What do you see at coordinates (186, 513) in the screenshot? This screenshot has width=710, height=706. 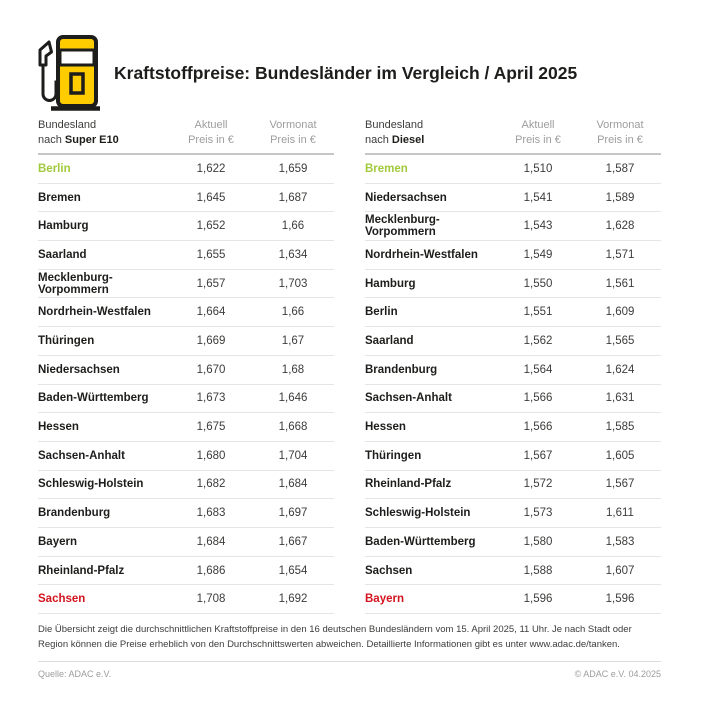 I see `table-row: Brandenburg 1,683 1,697` at bounding box center [186, 513].